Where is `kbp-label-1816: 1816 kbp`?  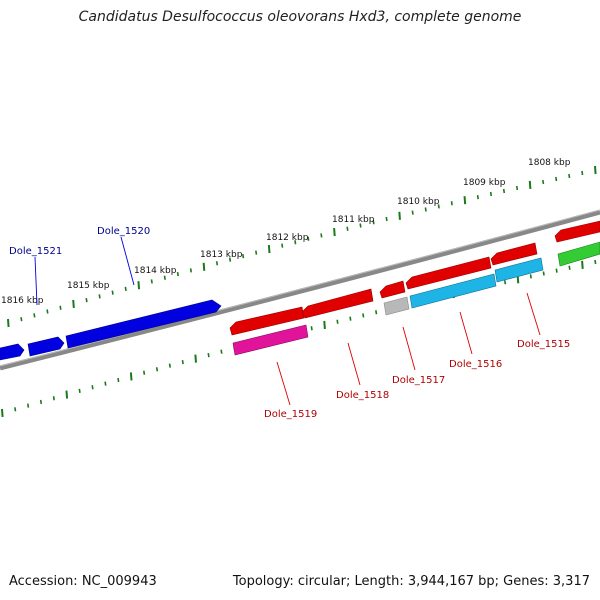 kbp-label-1816: 1816 kbp is located at coordinates (22, 301).